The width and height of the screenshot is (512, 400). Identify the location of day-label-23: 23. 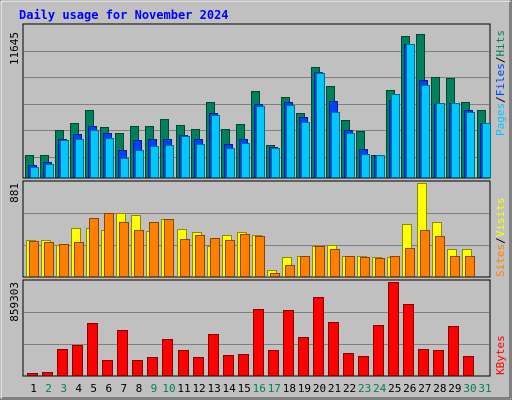
(364, 388).